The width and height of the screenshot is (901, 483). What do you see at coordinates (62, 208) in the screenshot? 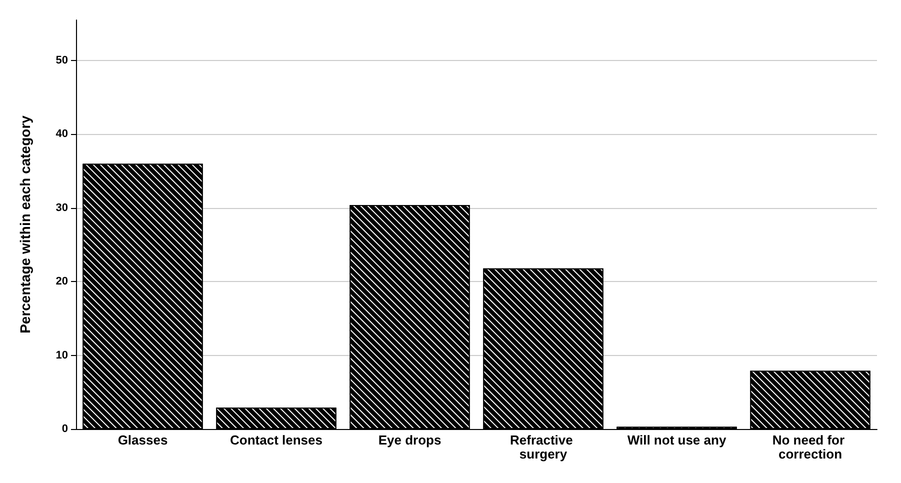
I see `y-tick-label: 30` at bounding box center [62, 208].